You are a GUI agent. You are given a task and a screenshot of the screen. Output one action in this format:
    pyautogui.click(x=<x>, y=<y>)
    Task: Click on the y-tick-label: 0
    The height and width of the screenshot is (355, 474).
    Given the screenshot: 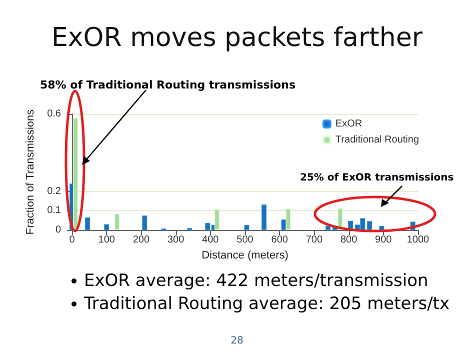 What is the action you would take?
    pyautogui.click(x=58, y=230)
    